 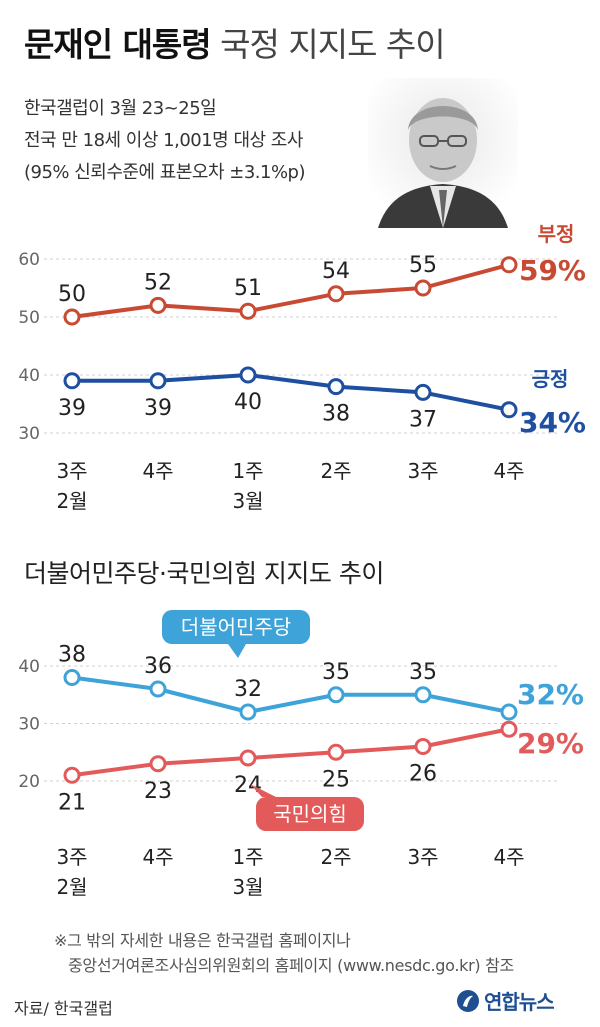 What do you see at coordinates (248, 785) in the screenshot?
I see `data-label: 24` at bounding box center [248, 785].